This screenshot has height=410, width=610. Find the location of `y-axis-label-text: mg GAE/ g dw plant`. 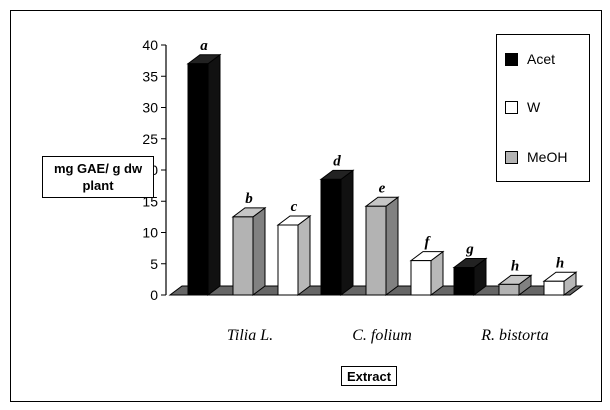

y-axis-label-text: mg GAE/ g dw plant is located at coordinates (98, 177).